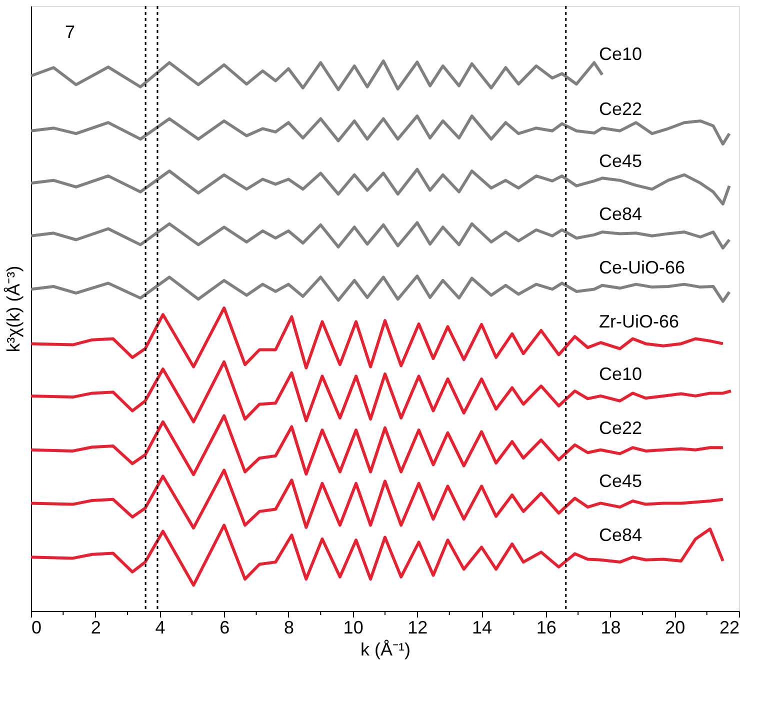  Describe the element at coordinates (95, 628) in the screenshot. I see `x-tick-label: 2` at that location.